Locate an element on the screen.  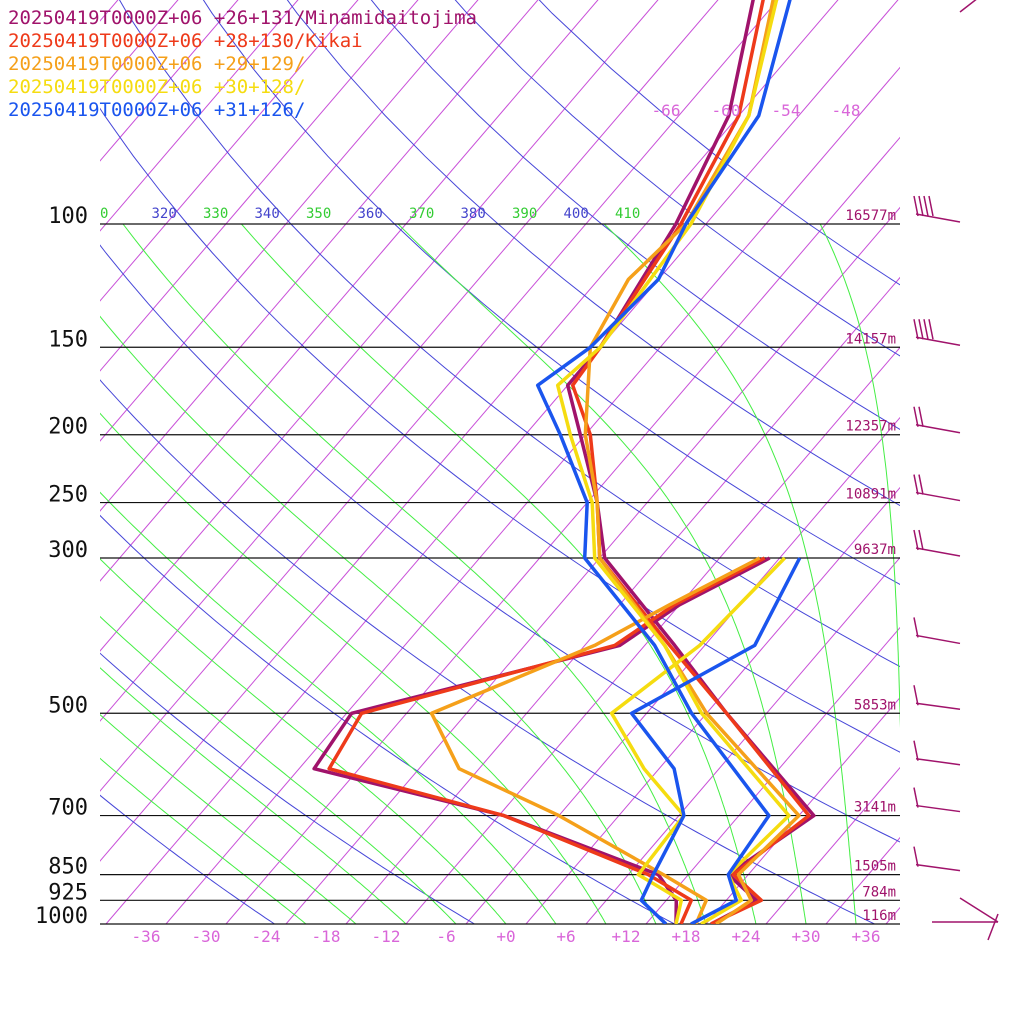
temperature-tick-label: -6 is located at coordinates (445, 936).